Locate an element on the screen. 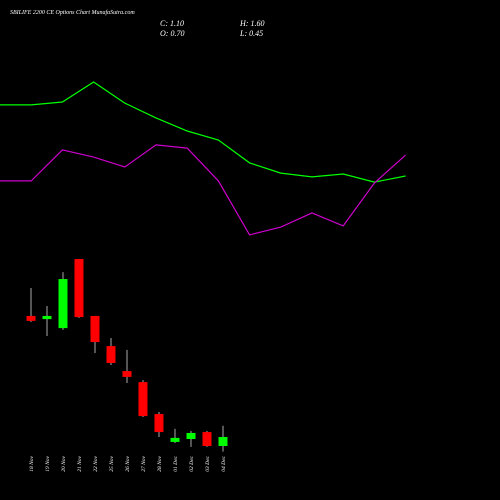 Image resolution: width=500 pixels, height=500 pixels. x-tick-label: 26 Nov is located at coordinates (128, 463).